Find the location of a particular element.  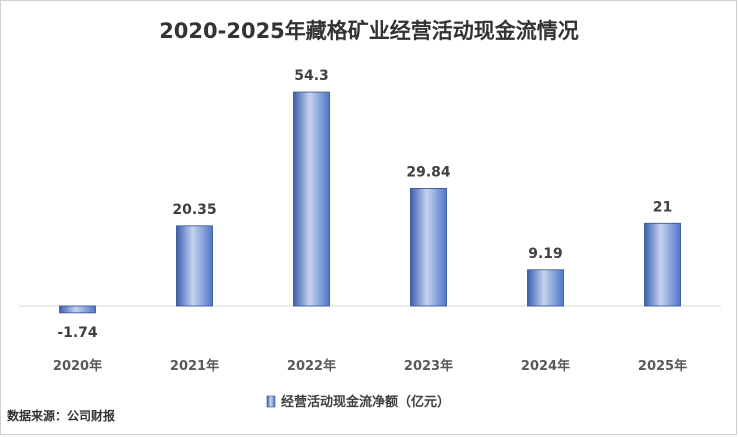

data-label-2021年: 20.35 is located at coordinates (194, 210).